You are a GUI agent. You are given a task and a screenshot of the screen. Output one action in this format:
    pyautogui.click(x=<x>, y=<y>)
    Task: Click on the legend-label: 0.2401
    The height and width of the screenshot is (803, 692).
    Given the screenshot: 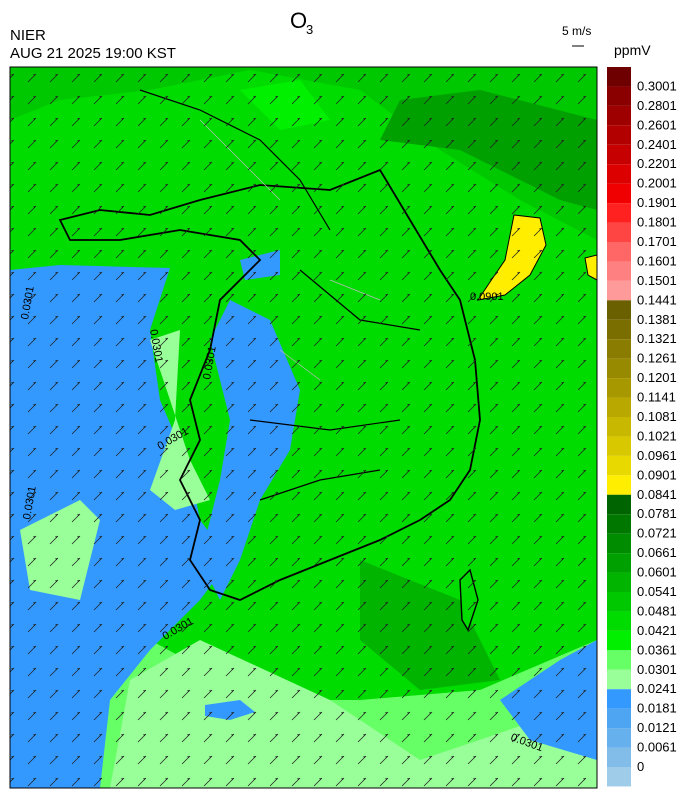 What is the action you would take?
    pyautogui.click(x=657, y=144)
    